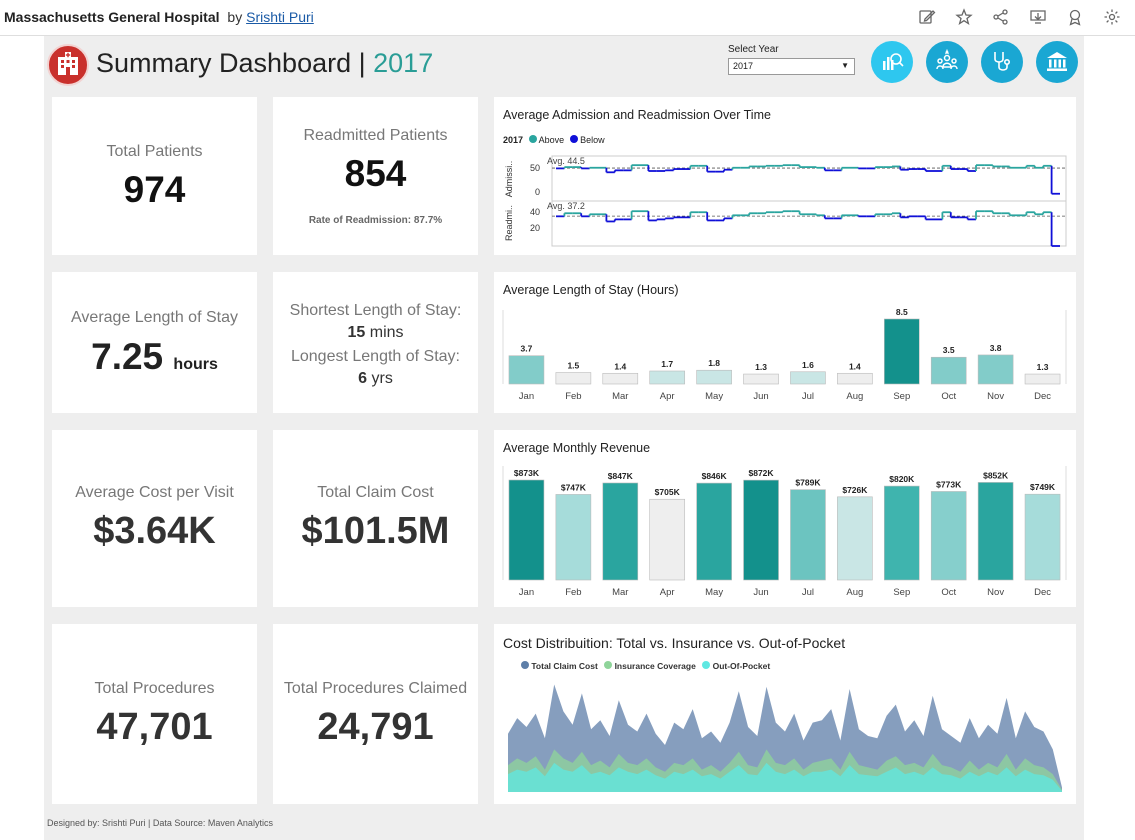  I want to click on author-link: Srishti Puri, so click(280, 17).